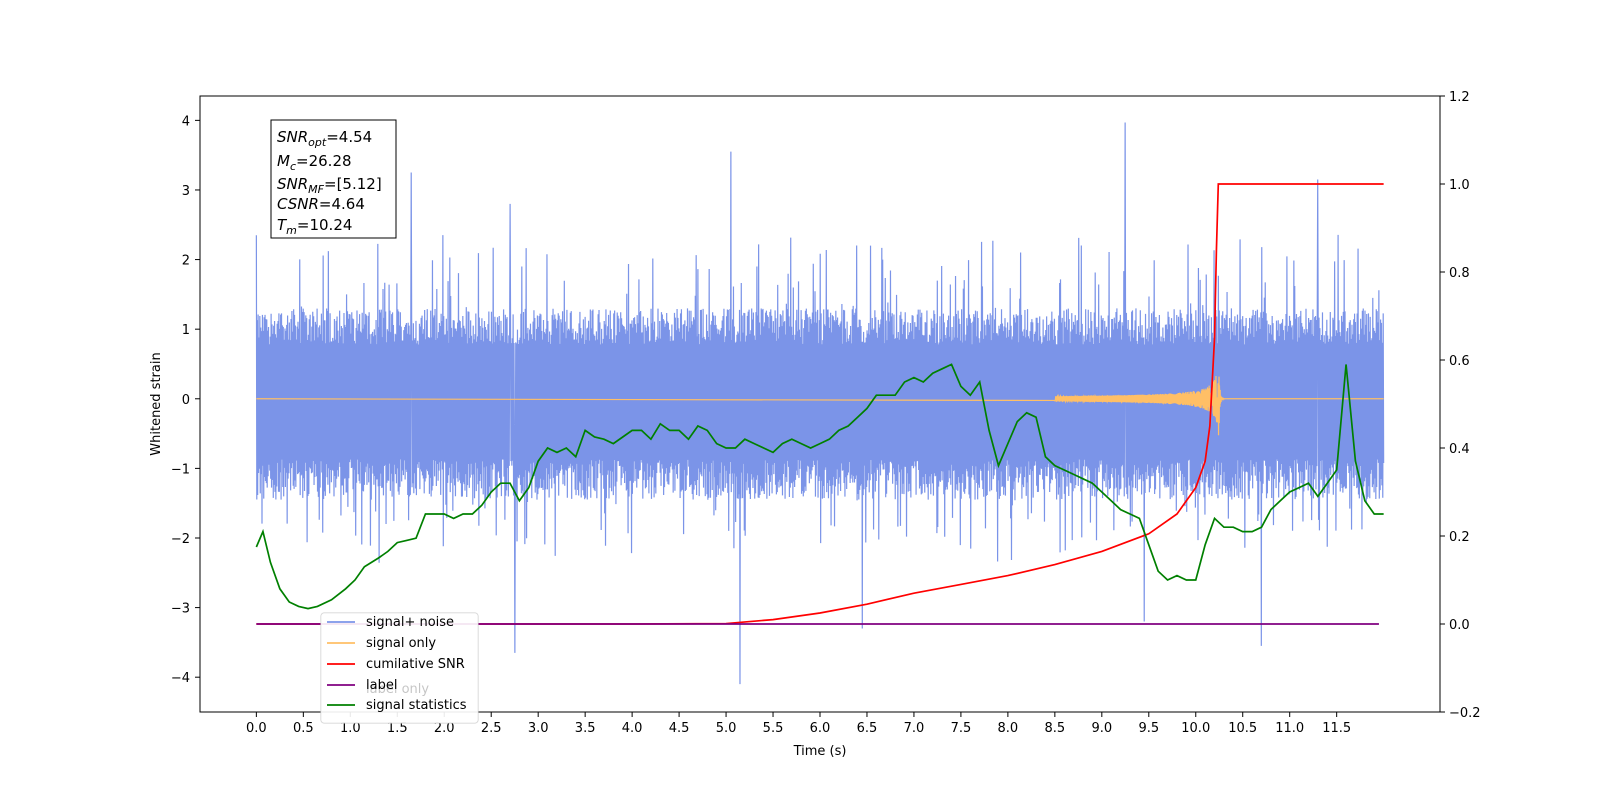 This screenshot has height=800, width=1600. Describe the element at coordinates (1459, 273) in the screenshot. I see `y-right-tick-label: 0.8` at that location.